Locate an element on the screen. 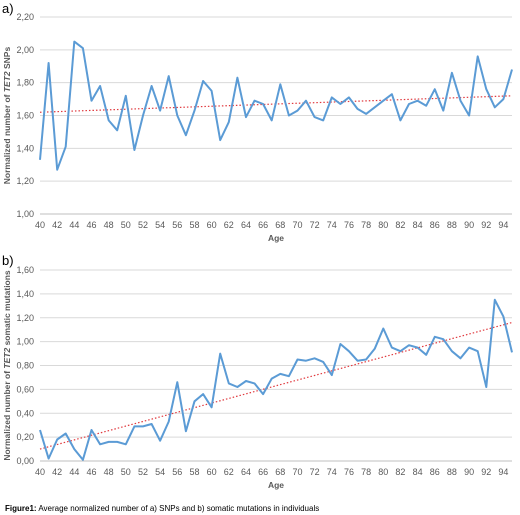  caption-label: Figure1: is located at coordinates (21, 508).